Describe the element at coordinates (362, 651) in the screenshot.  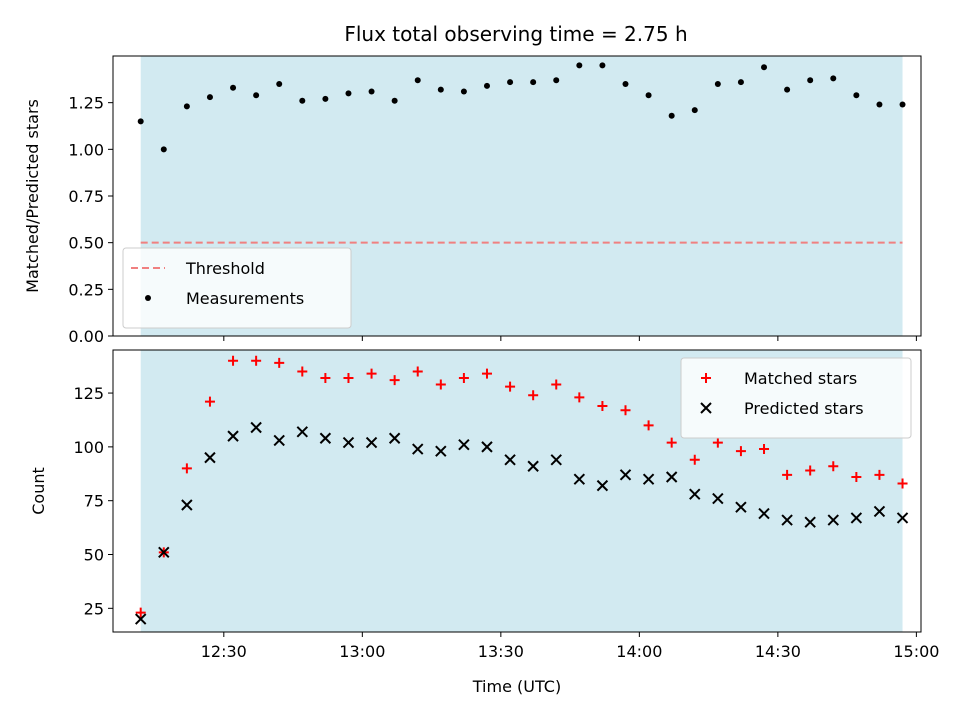
I see `x-tick-label: 13:00` at that location.